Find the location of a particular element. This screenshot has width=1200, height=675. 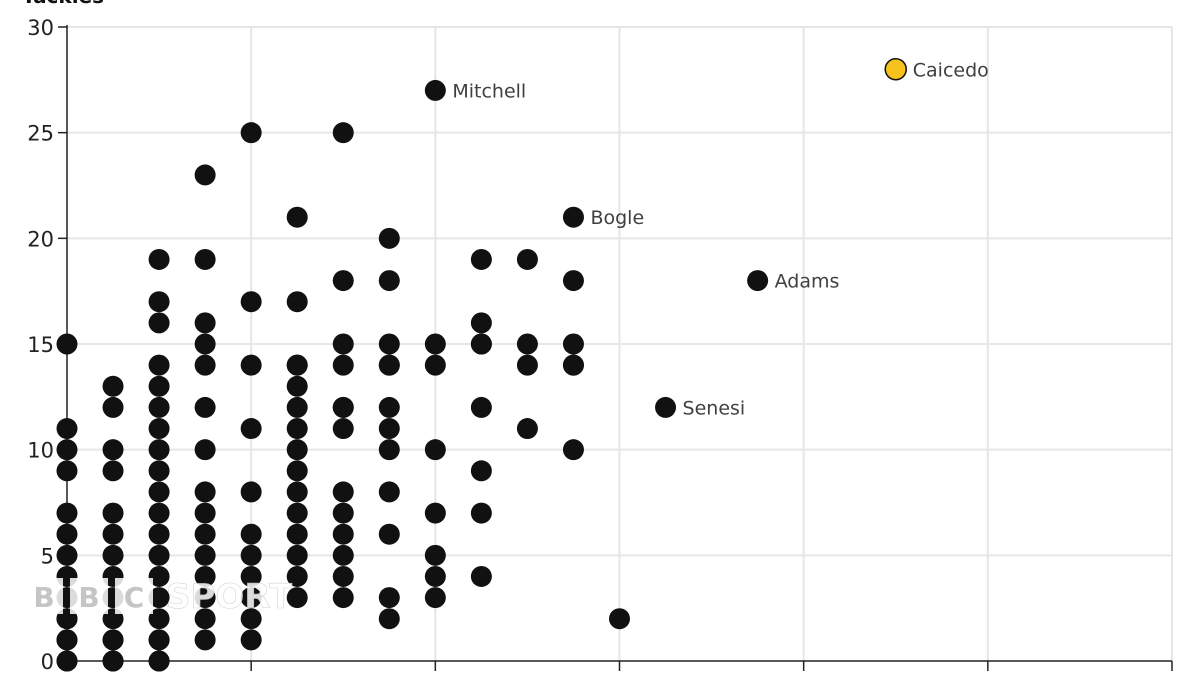

logo-letter: C is located at coordinates (134, 597).